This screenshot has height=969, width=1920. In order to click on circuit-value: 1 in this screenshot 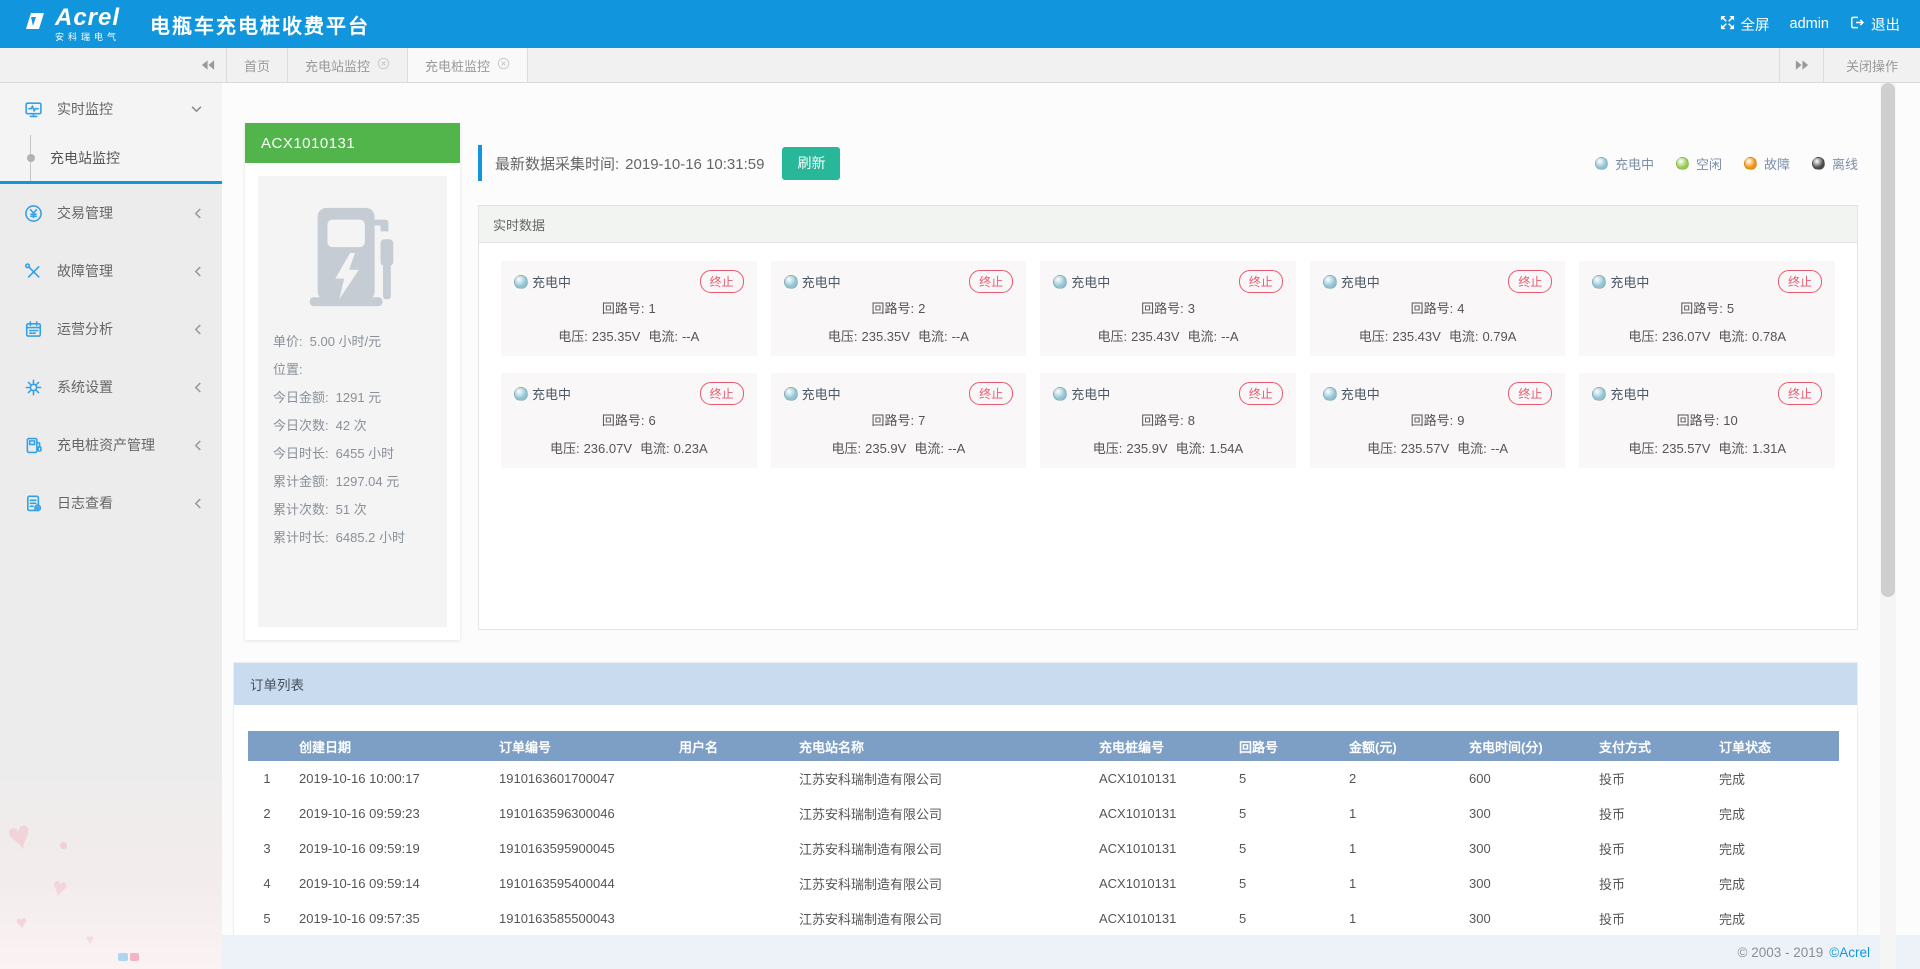, I will do `click(652, 308)`.